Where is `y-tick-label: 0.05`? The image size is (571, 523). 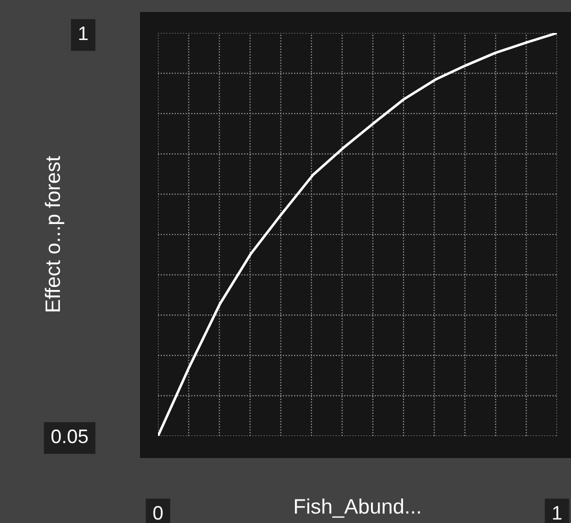
y-tick-label: 0.05 is located at coordinates (69, 436).